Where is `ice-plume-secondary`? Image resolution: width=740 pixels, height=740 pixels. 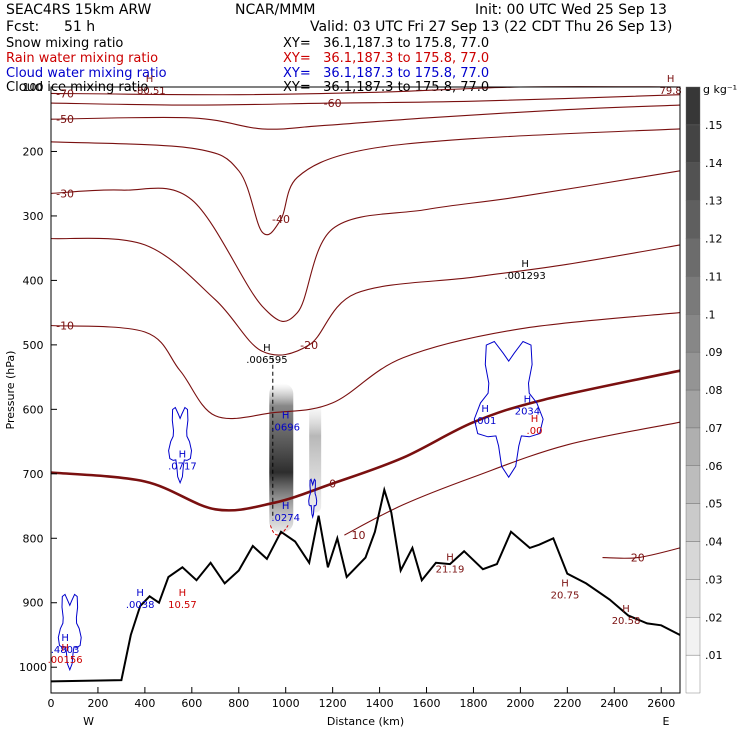
ice-plume-secondary is located at coordinates (315, 457).